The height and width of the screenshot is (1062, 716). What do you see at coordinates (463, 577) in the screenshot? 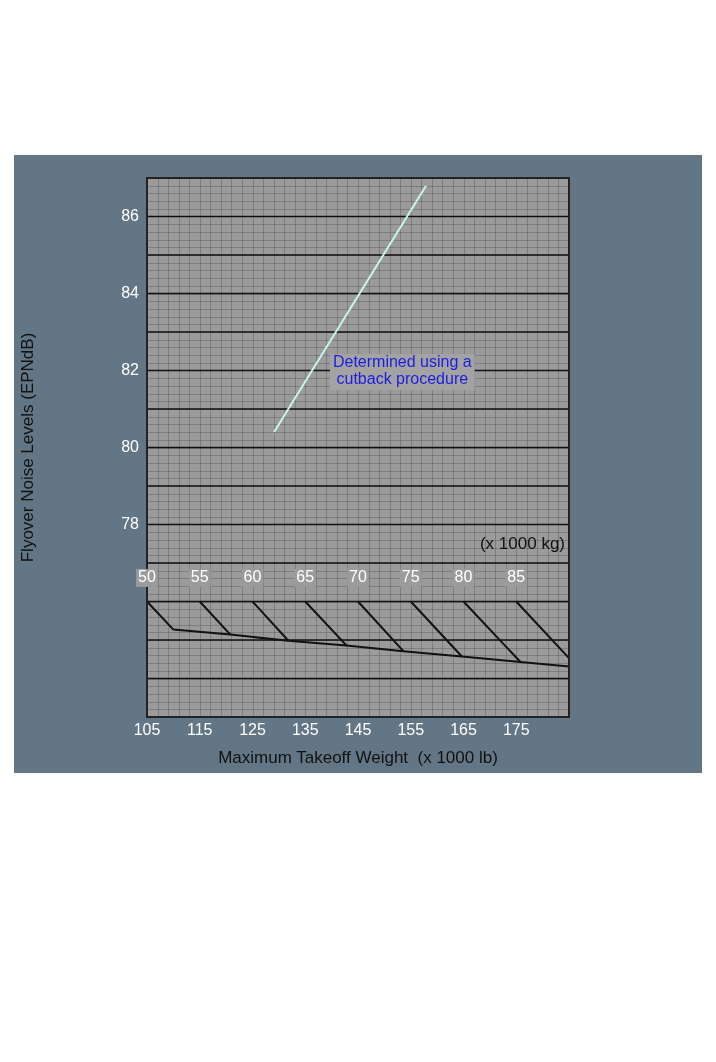
I see `x2-tick-label: 80` at bounding box center [463, 577].